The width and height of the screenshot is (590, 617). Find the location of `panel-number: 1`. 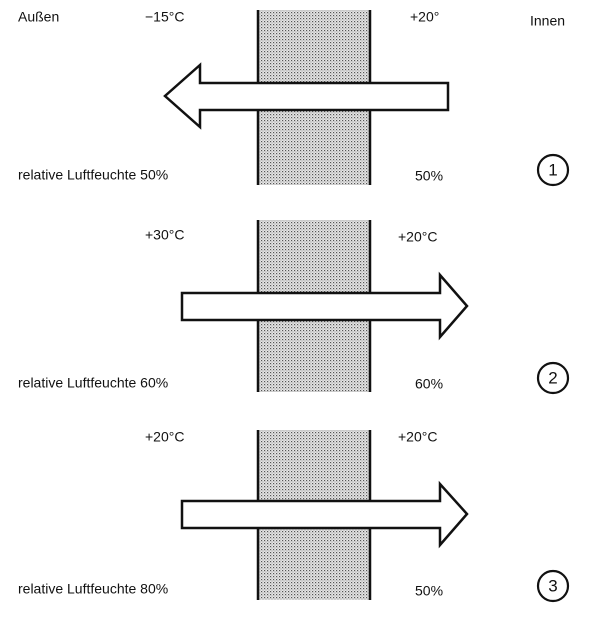

panel-number: 1 is located at coordinates (552, 169).